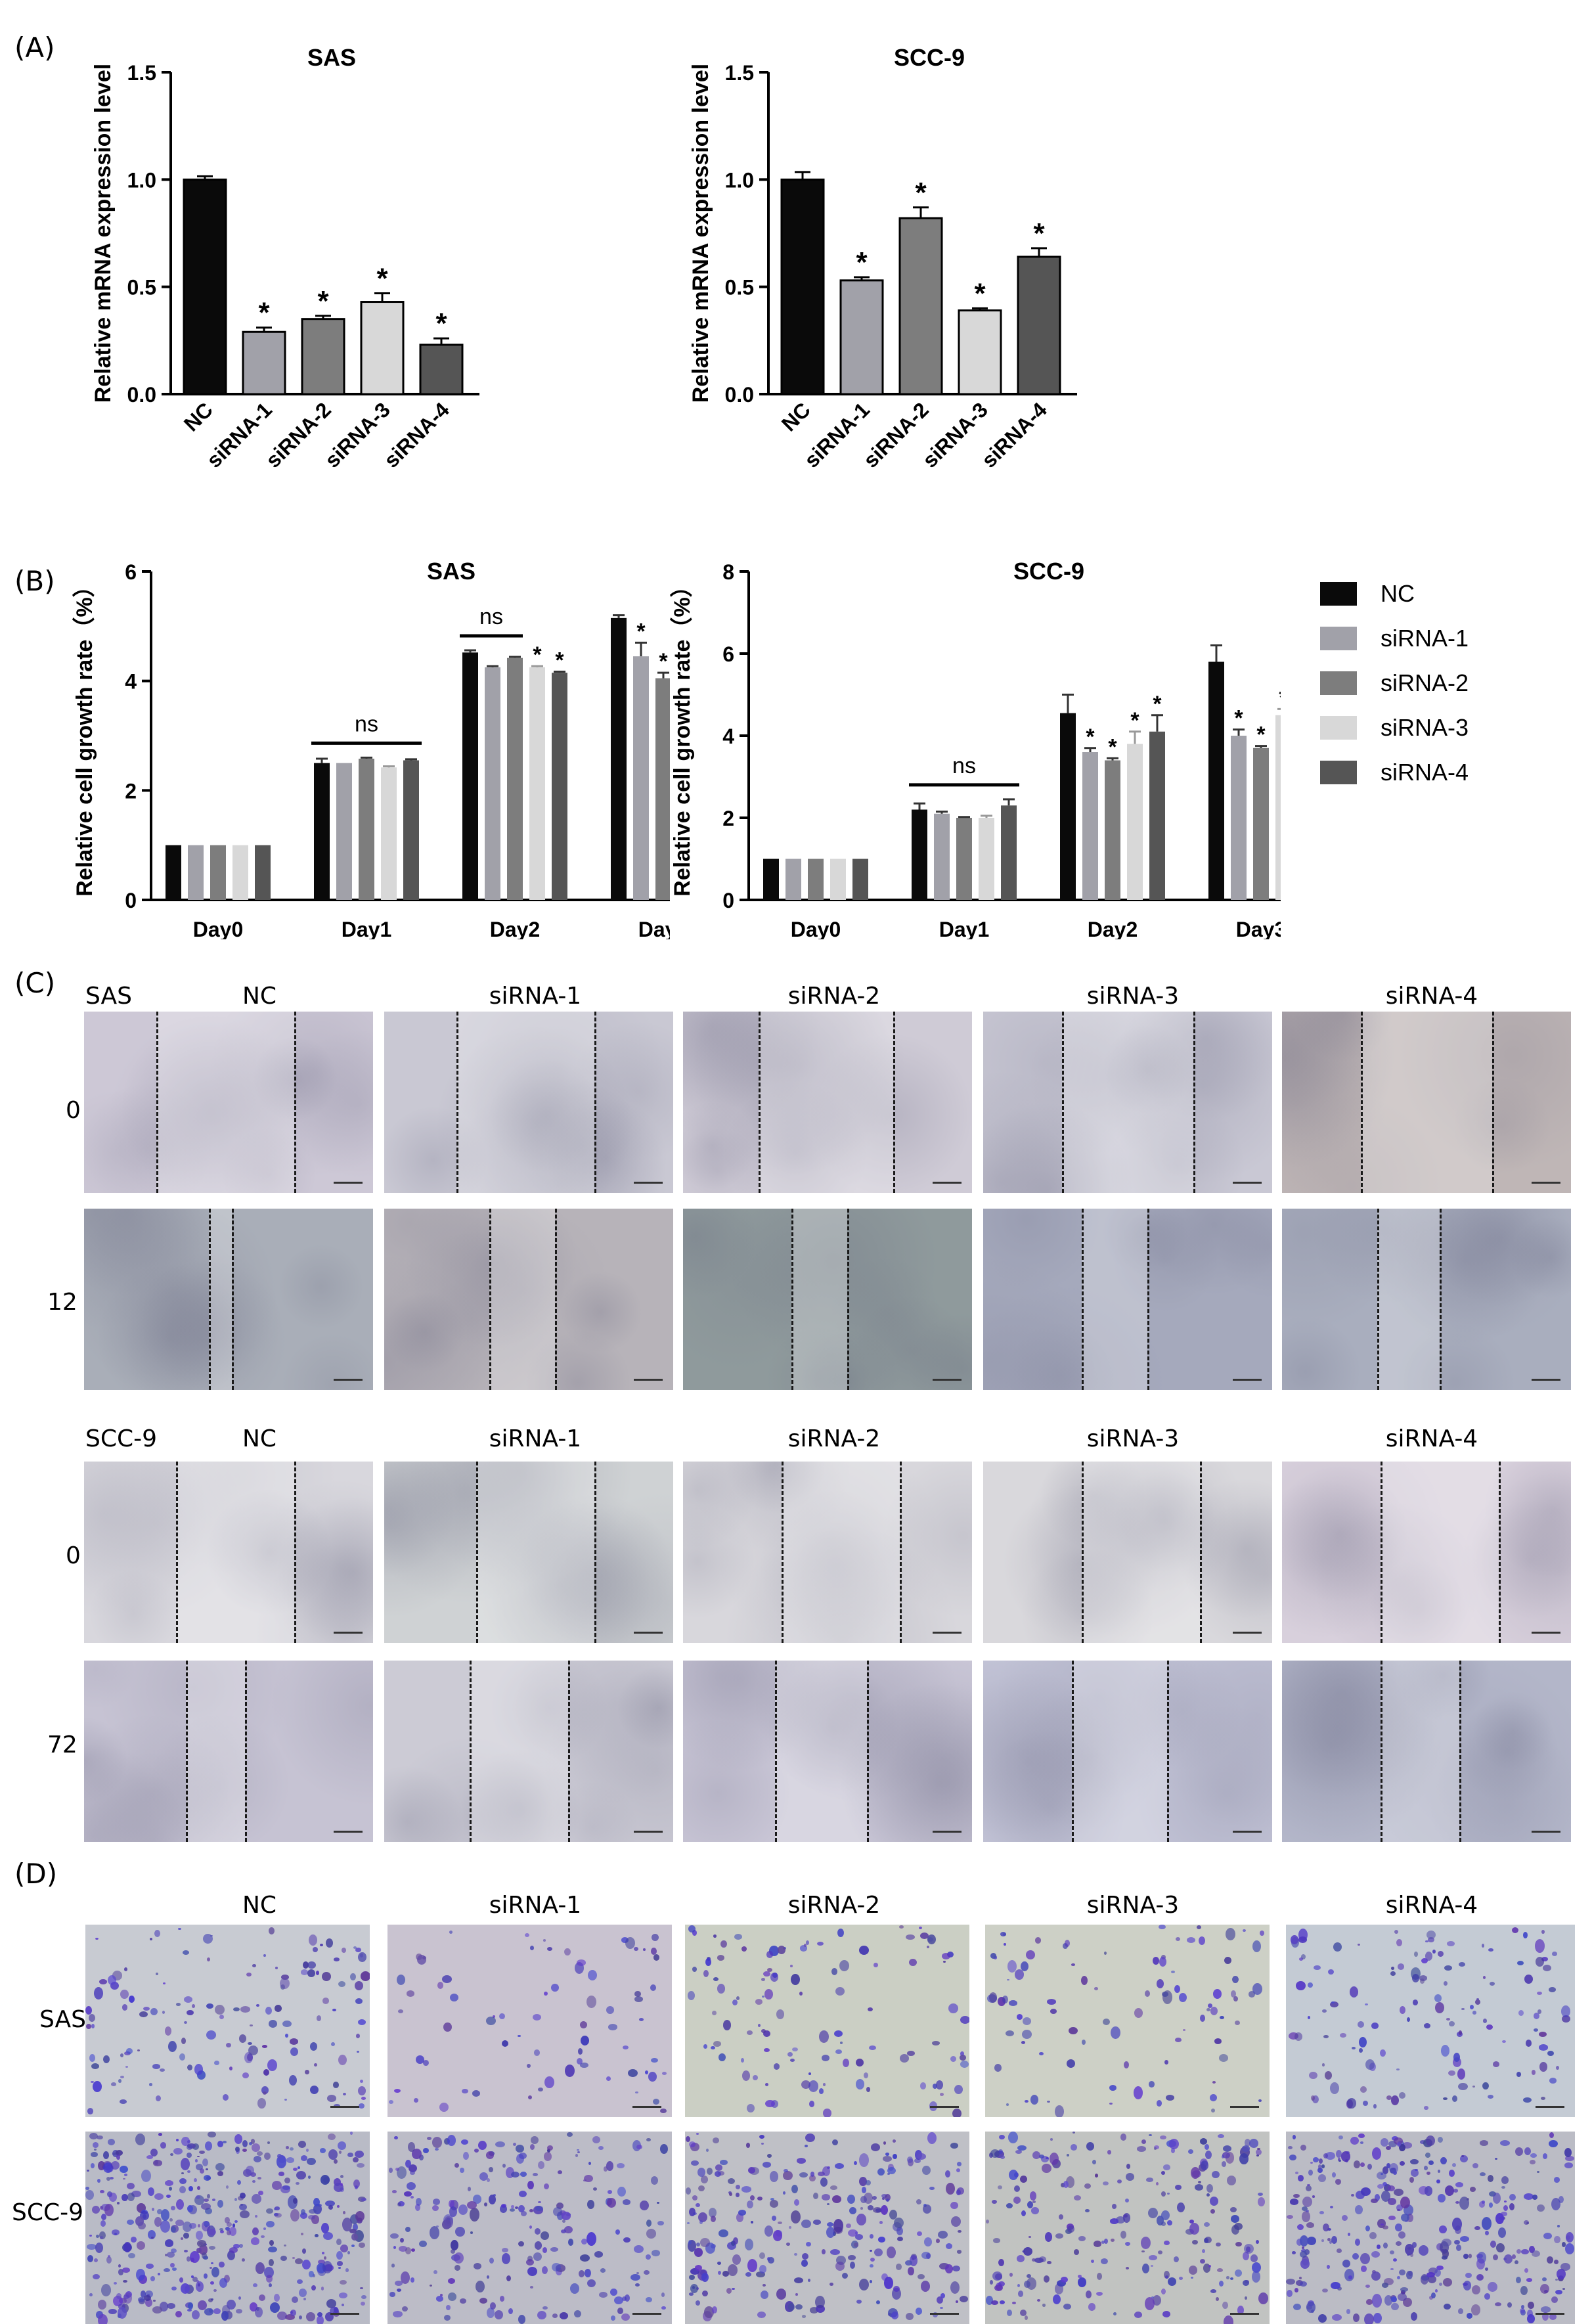 This screenshot has width=1592, height=2324. Describe the element at coordinates (535, 1905) in the screenshot. I see `panel-d-col-1: siRNA-1` at that location.